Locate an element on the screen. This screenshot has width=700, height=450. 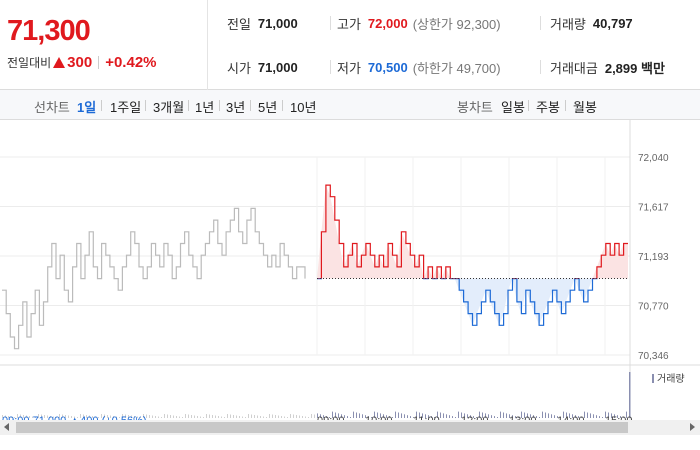
stat-sub: (상한가 92,300) is located at coordinates (456, 24).